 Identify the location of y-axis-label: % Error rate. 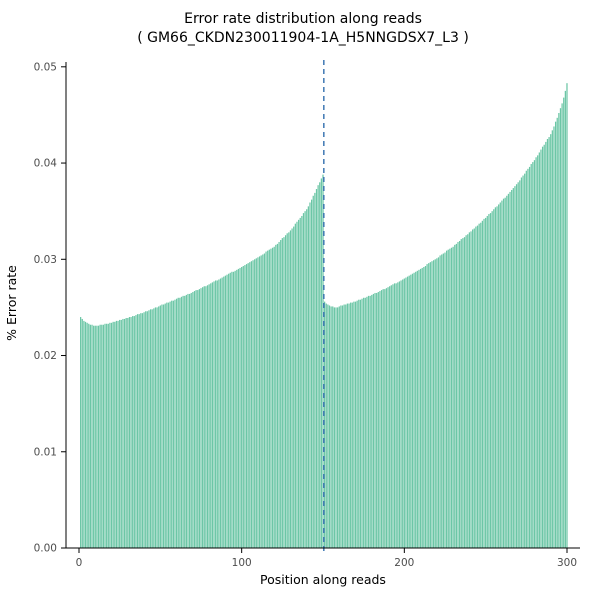
(11, 303).